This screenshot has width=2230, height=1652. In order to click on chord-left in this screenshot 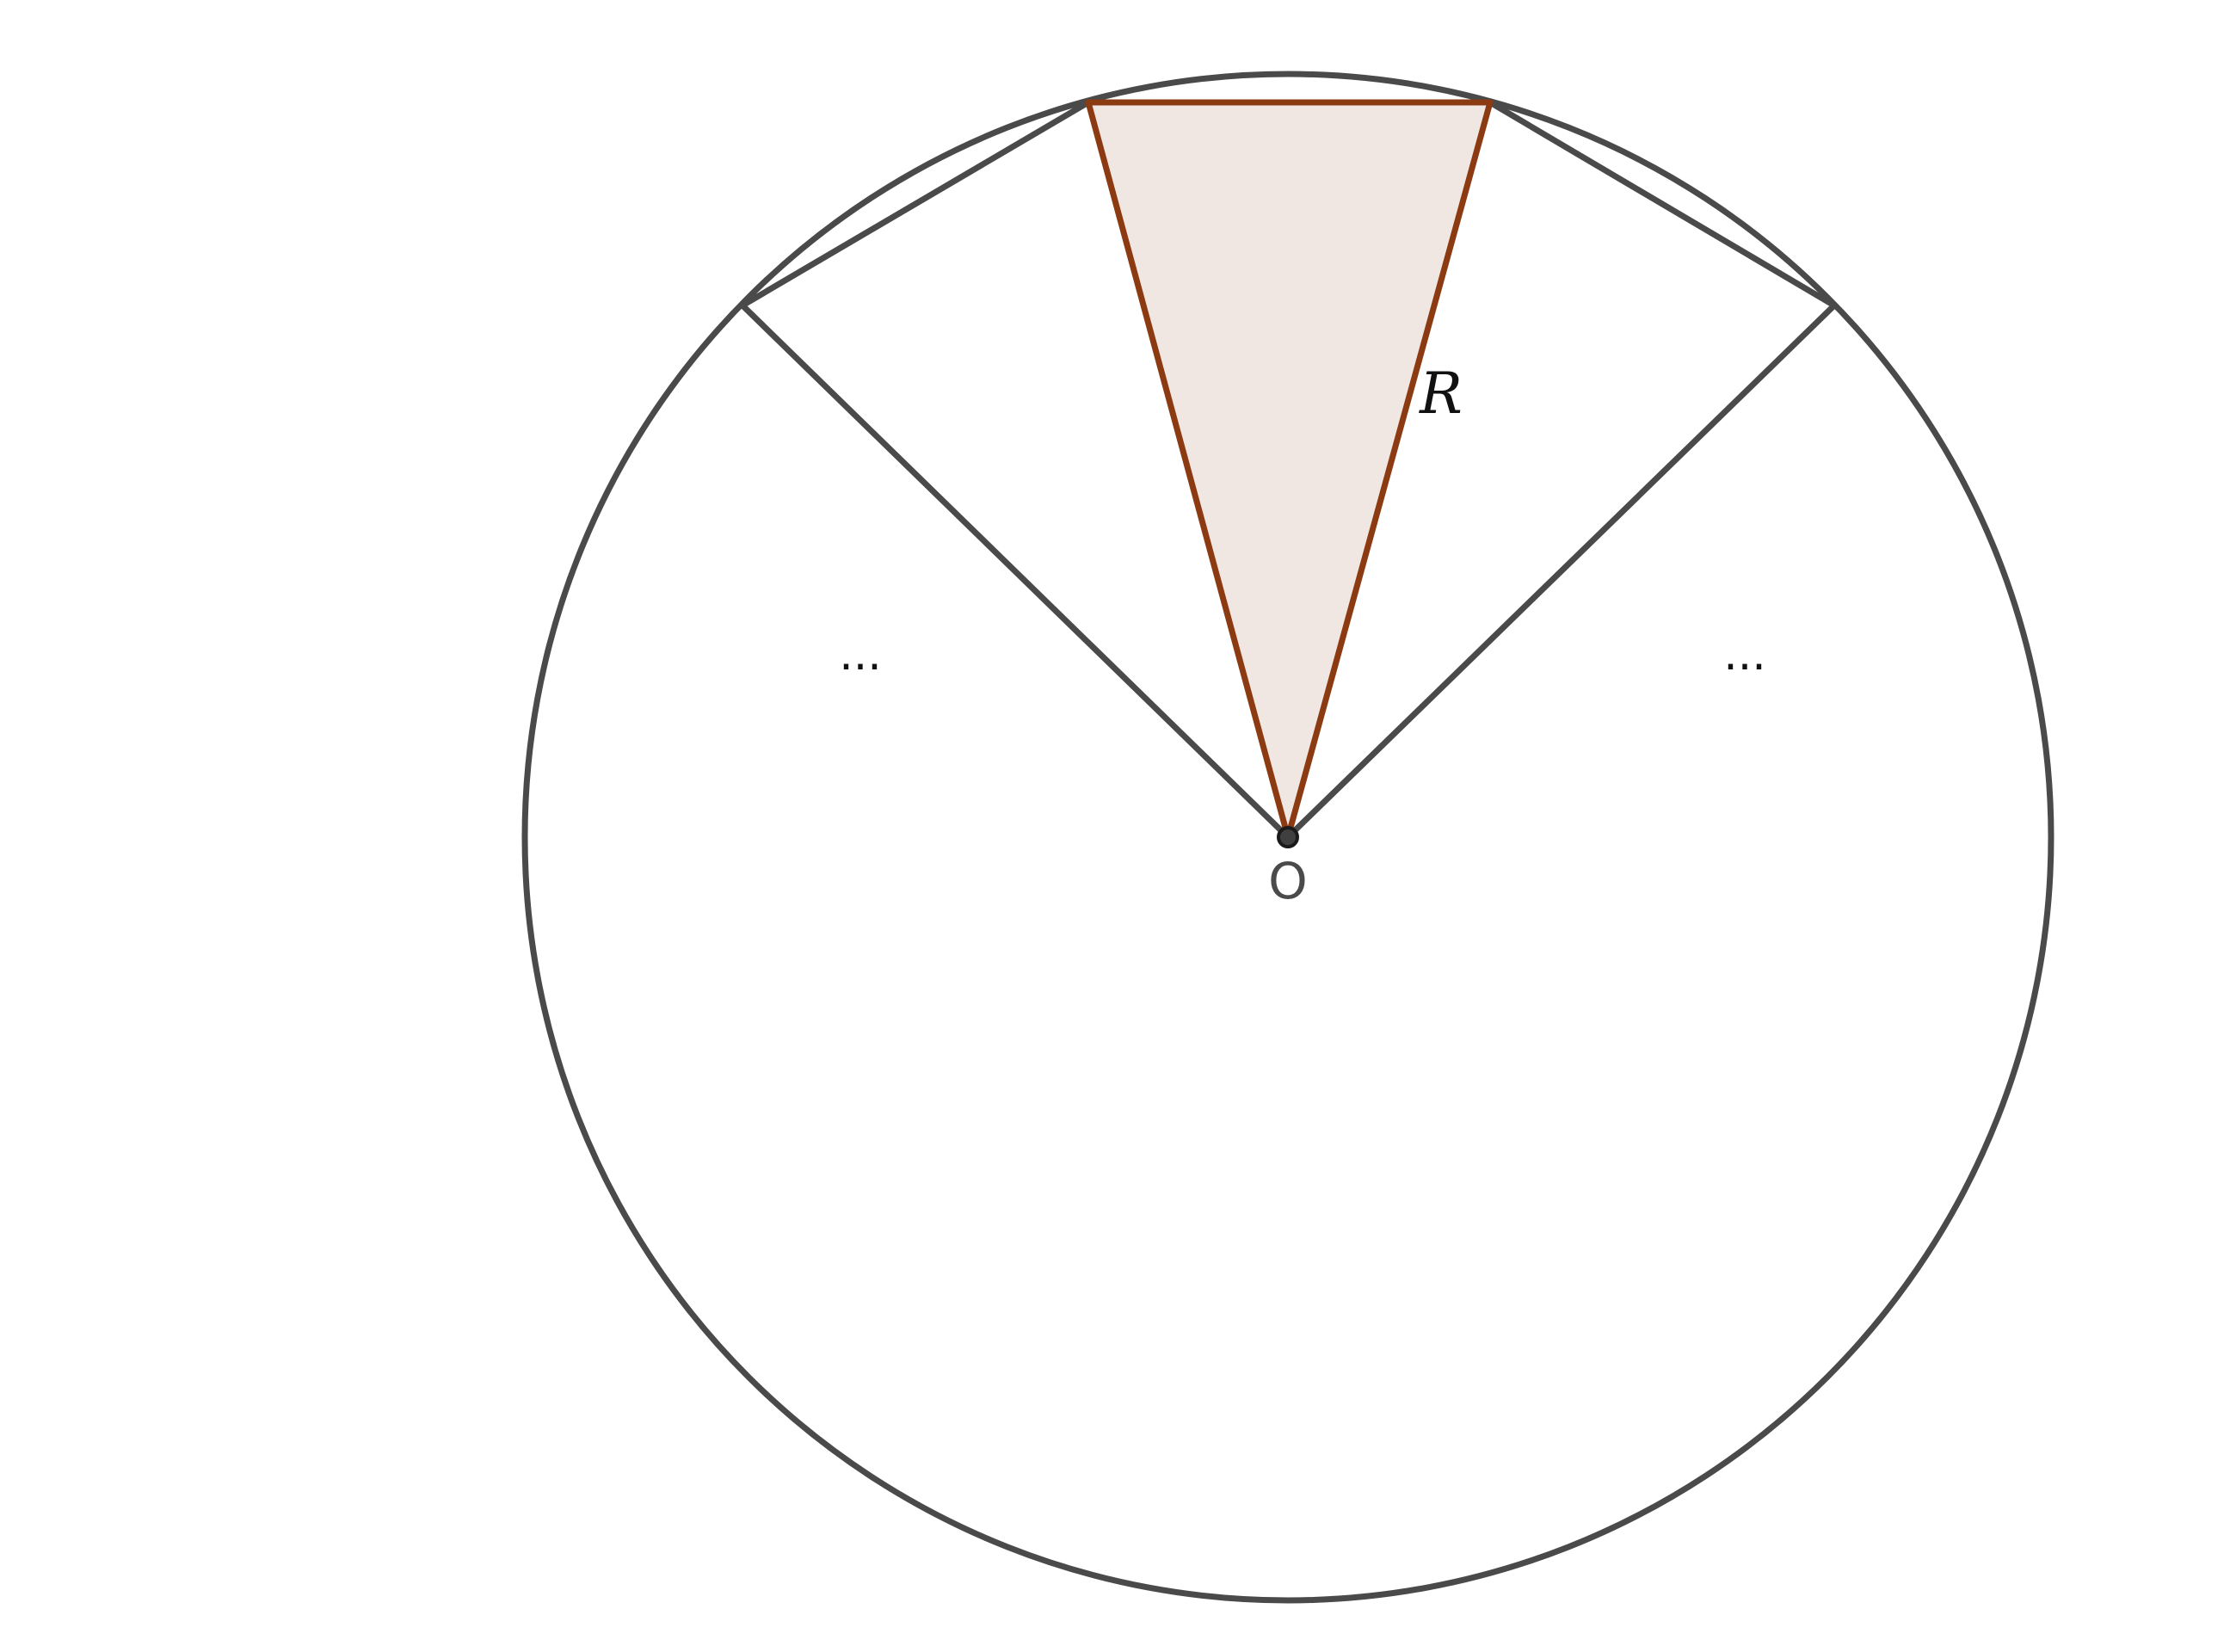, I will do `click(915, 204)`.